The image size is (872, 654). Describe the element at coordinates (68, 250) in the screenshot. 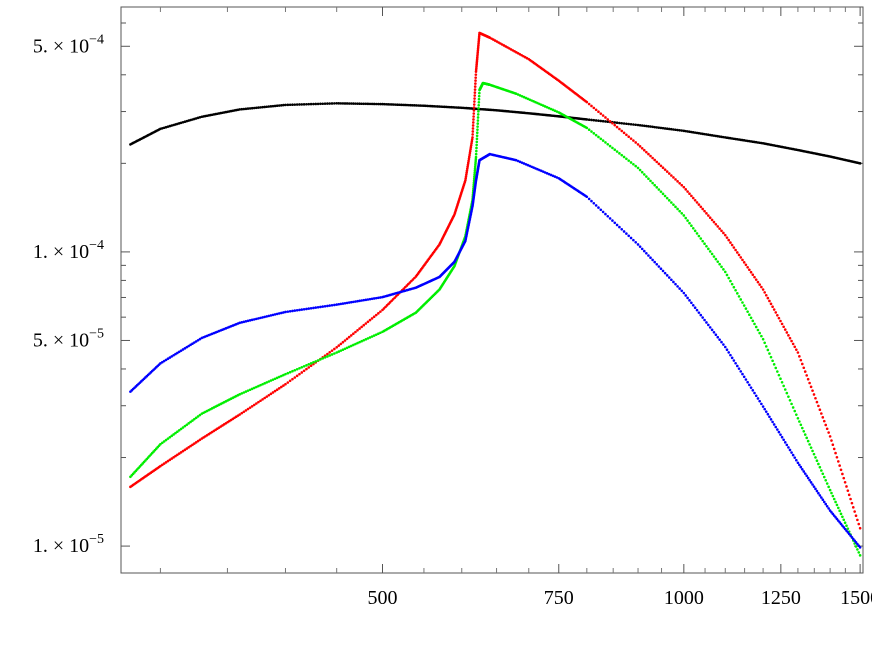

I see `y-tick-label: 1. × 10−4` at that location.